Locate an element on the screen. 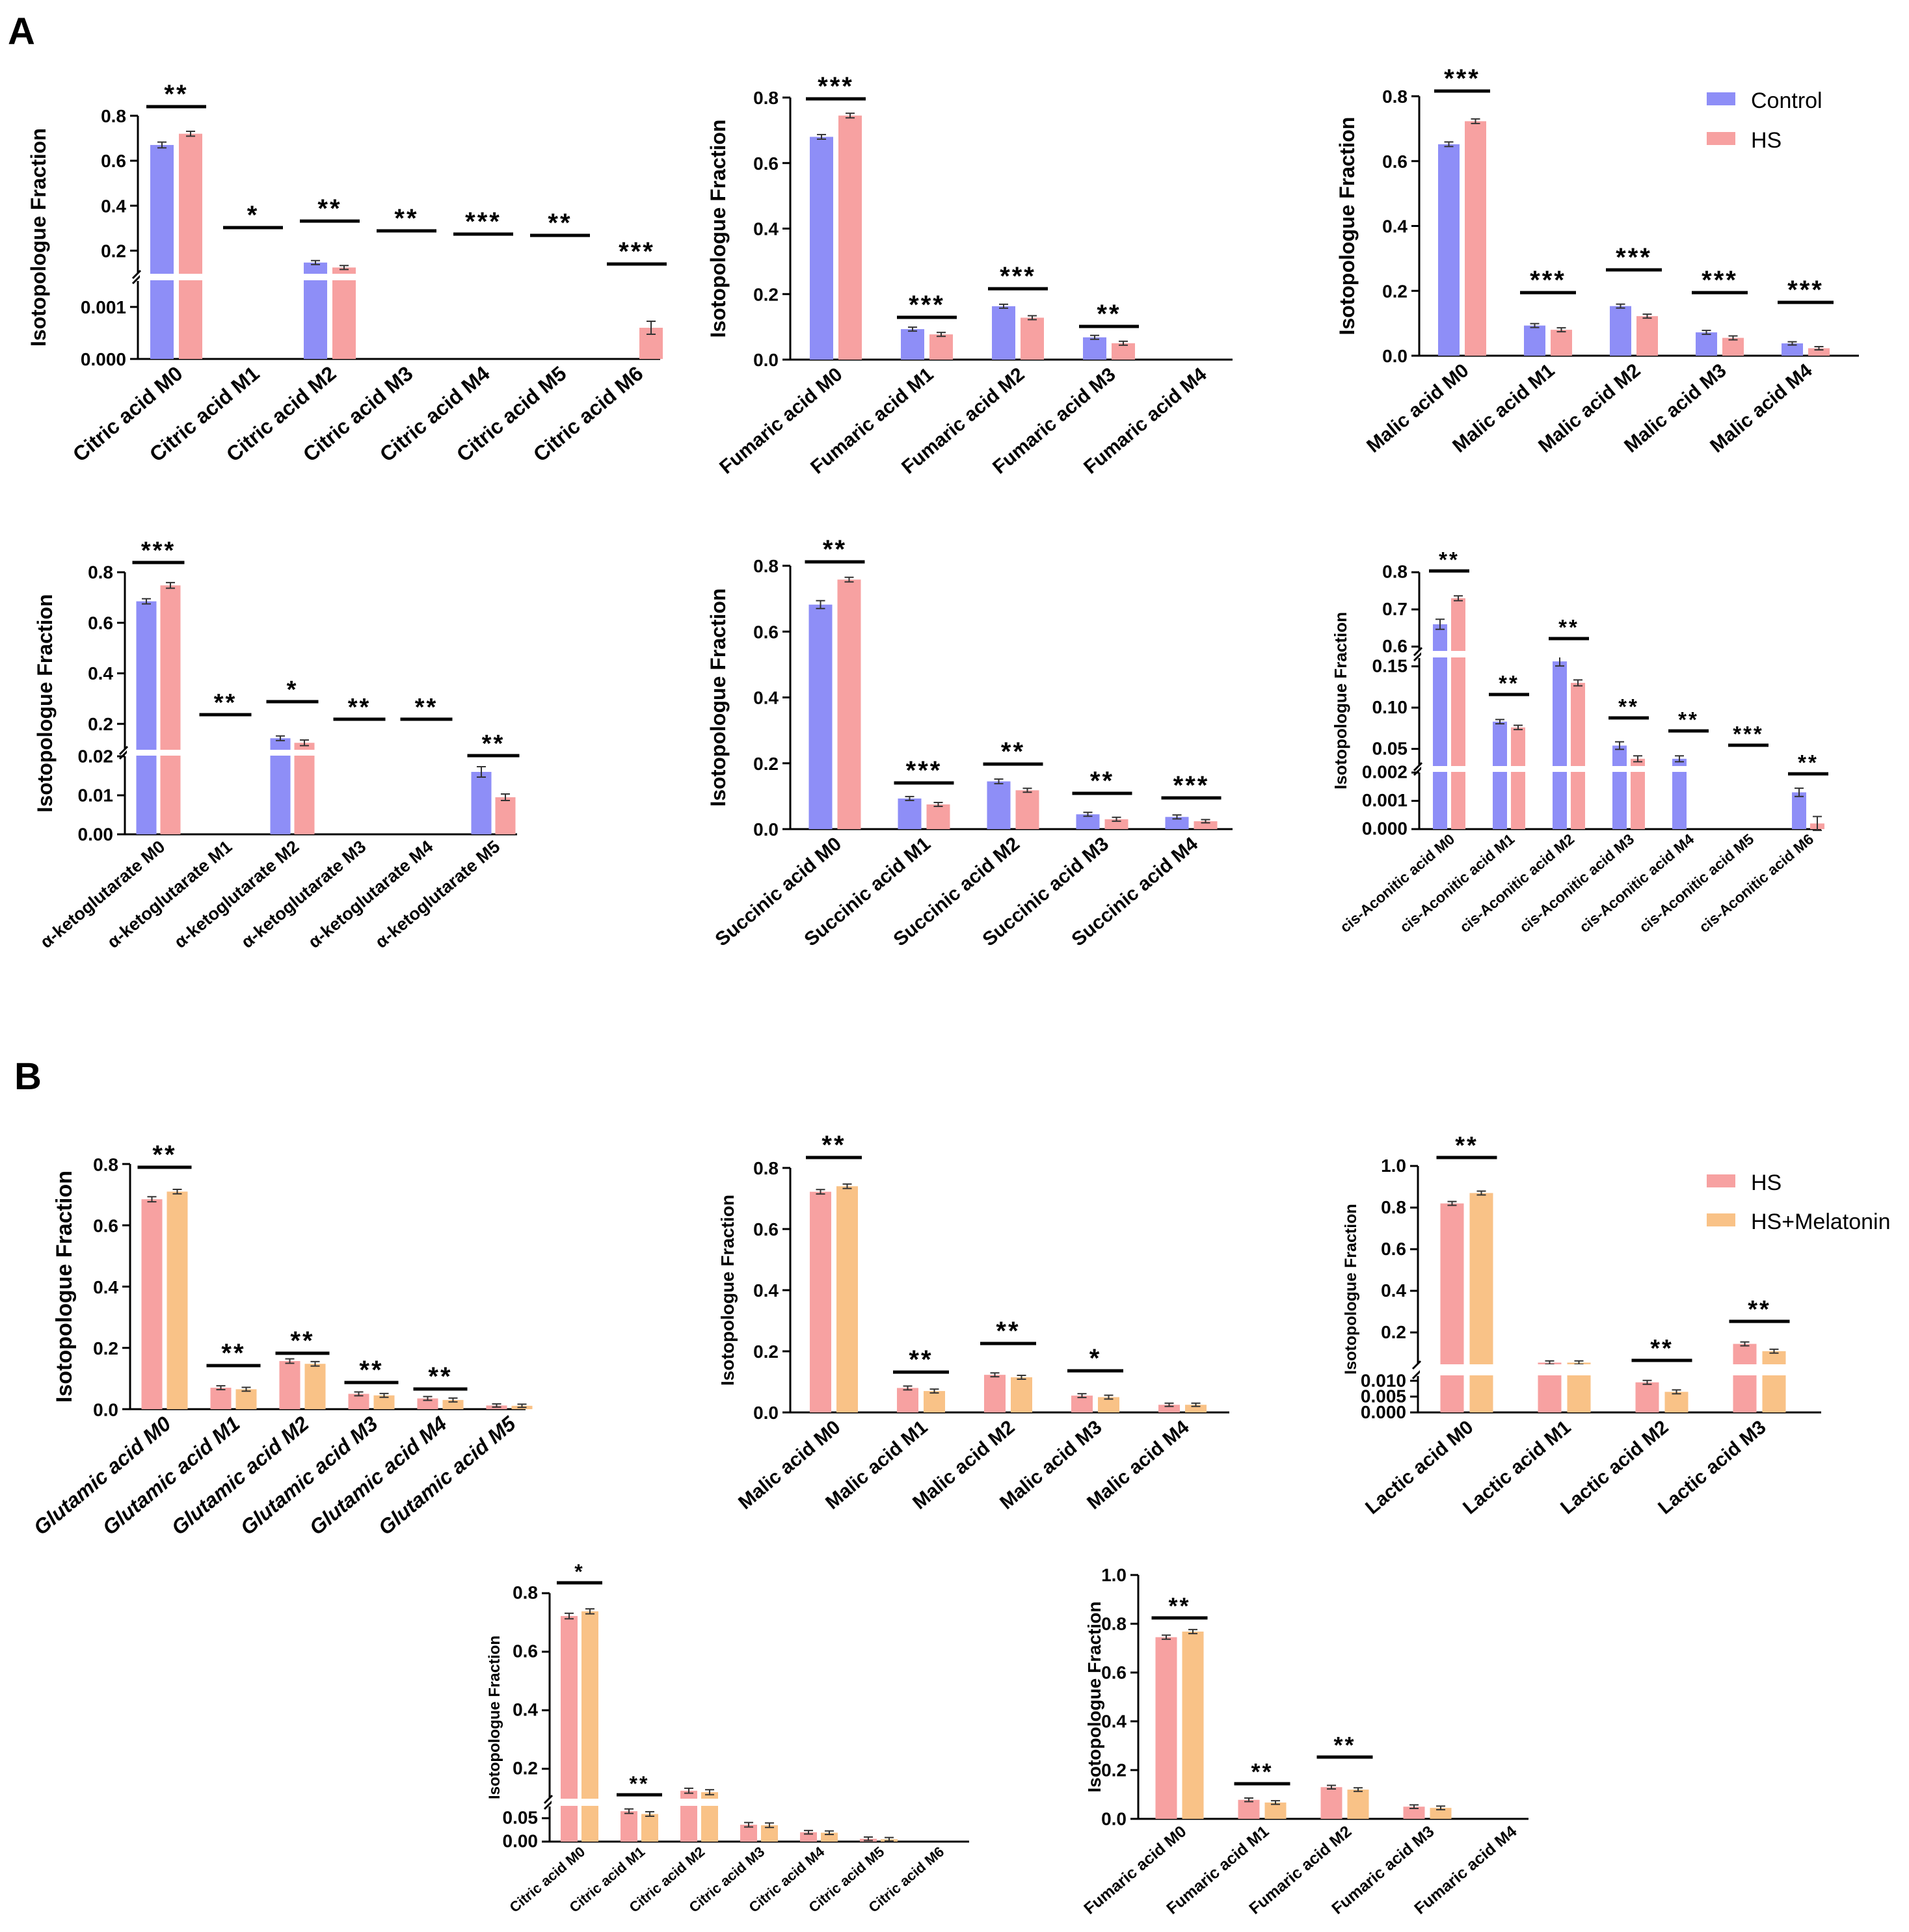 The height and width of the screenshot is (1932, 1909). y-tick-label: 0.6 is located at coordinates (113, 161).